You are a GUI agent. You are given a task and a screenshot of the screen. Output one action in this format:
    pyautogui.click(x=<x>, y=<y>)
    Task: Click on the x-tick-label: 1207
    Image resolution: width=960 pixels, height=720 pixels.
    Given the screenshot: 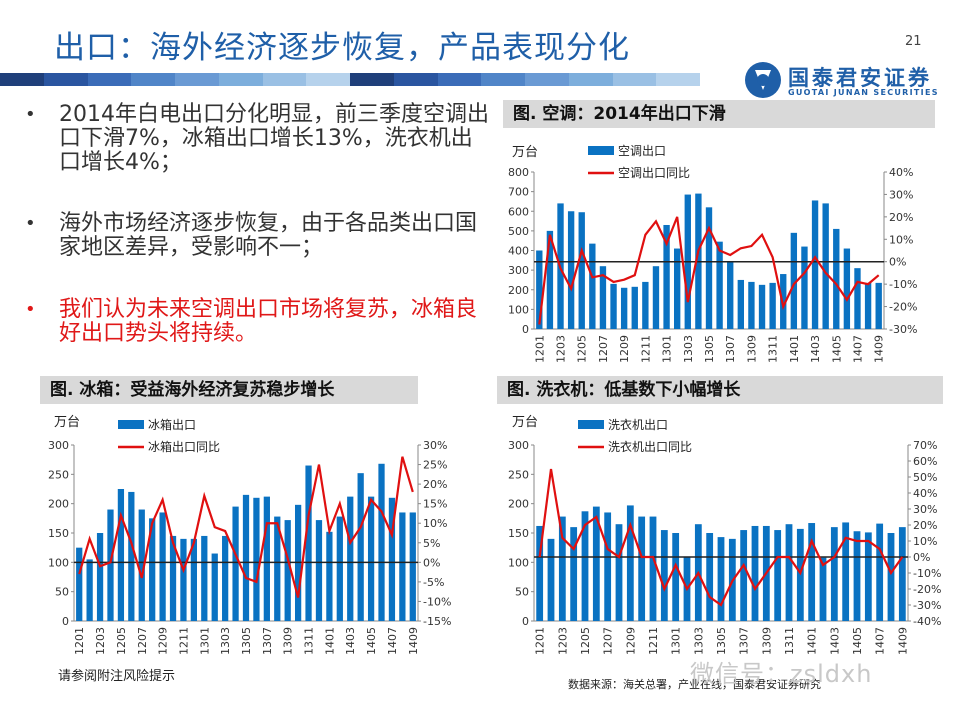 What is the action you would take?
    pyautogui.click(x=142, y=641)
    